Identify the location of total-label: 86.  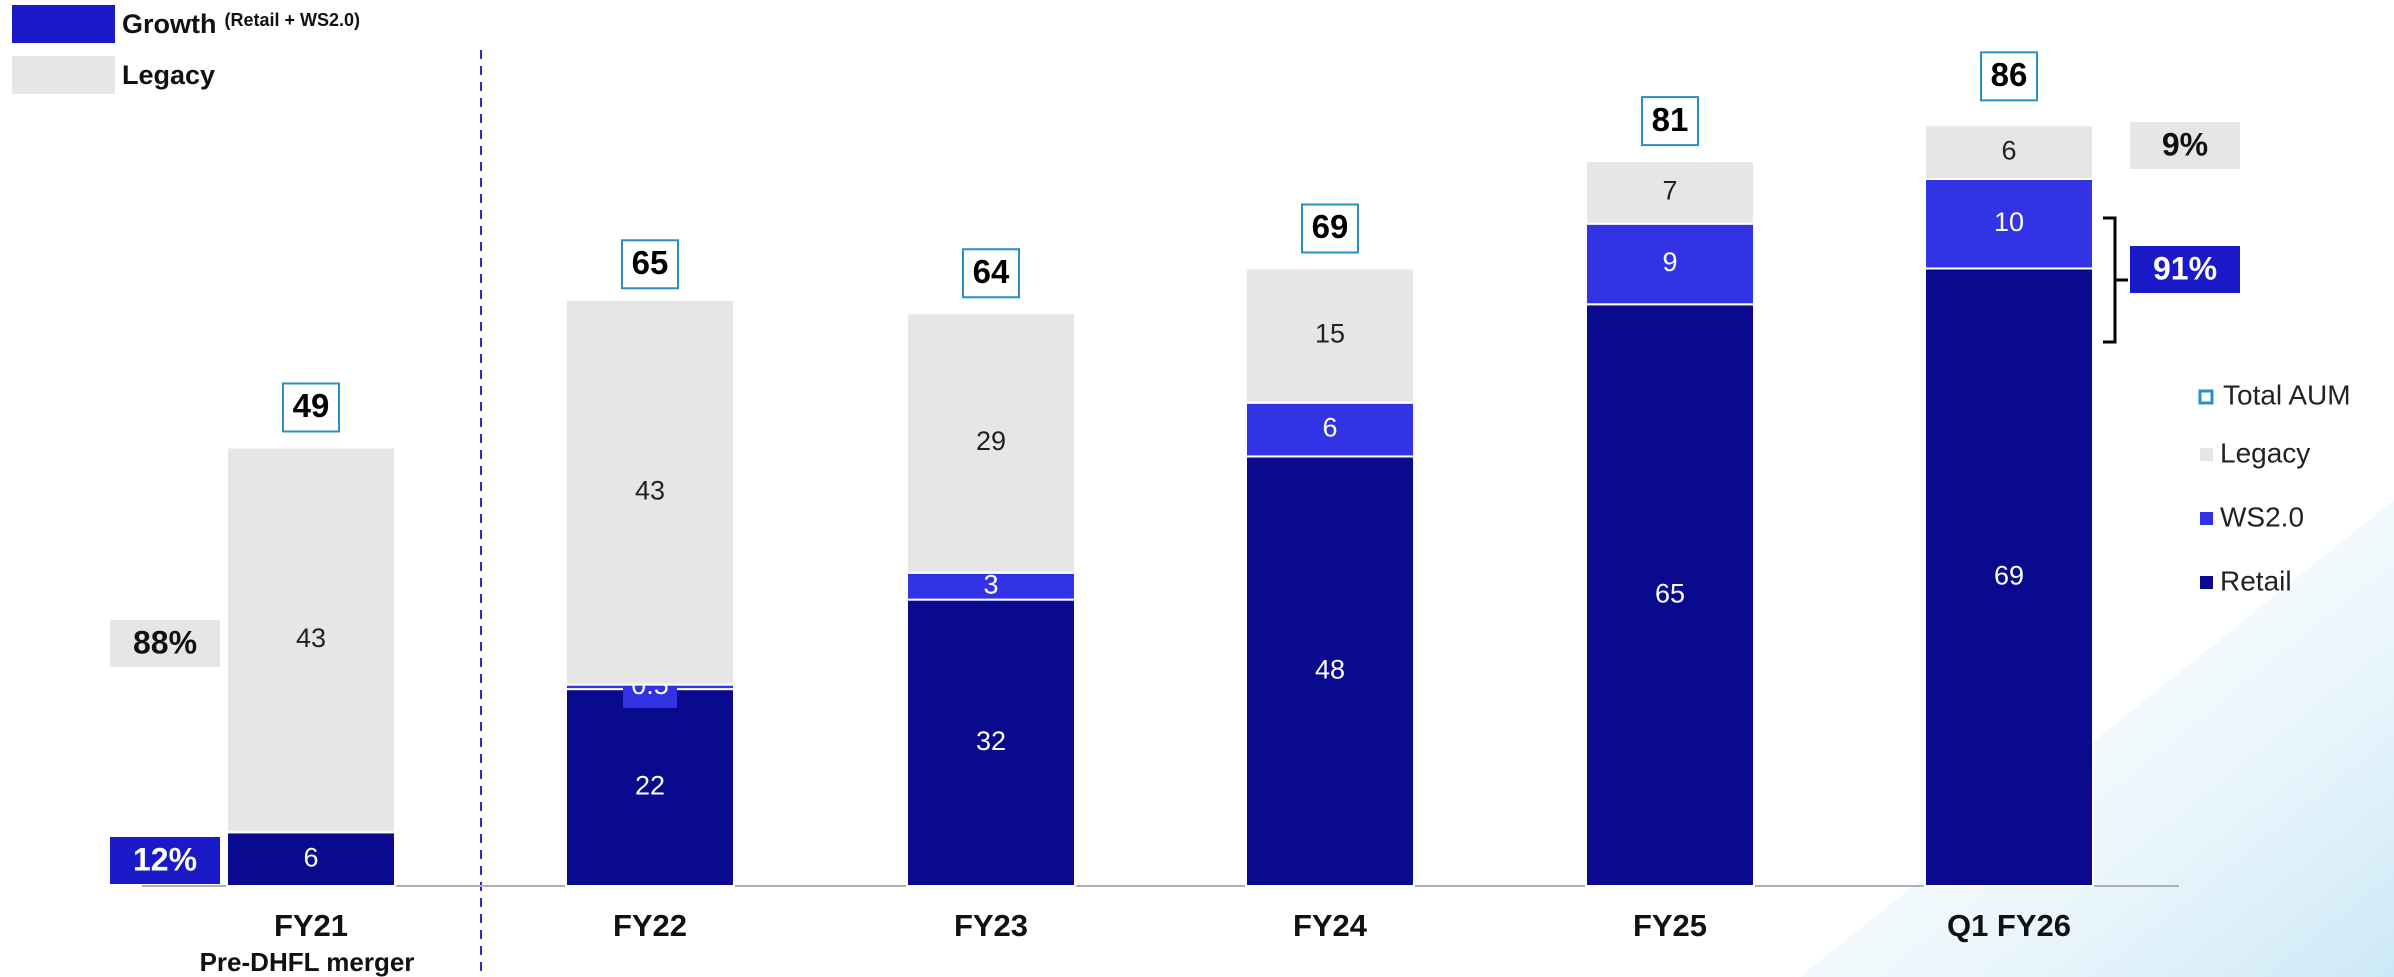
(2009, 74).